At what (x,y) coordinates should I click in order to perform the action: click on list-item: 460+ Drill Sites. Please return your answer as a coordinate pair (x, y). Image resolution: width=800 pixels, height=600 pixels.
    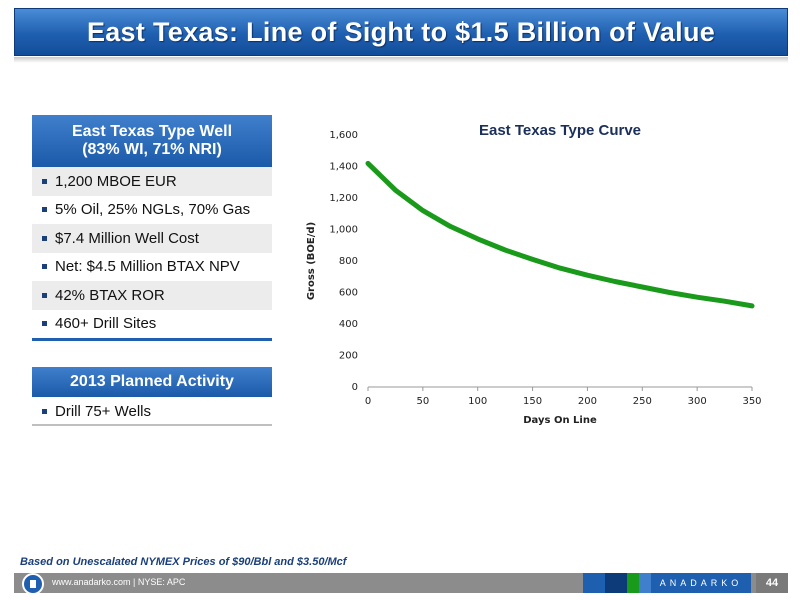
    Looking at the image, I should click on (152, 323).